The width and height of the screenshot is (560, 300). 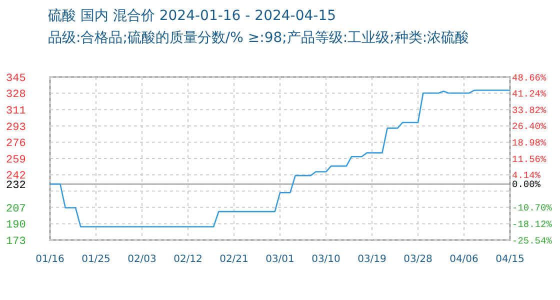 I want to click on y2-tick-label: 33.82%, so click(x=529, y=110).